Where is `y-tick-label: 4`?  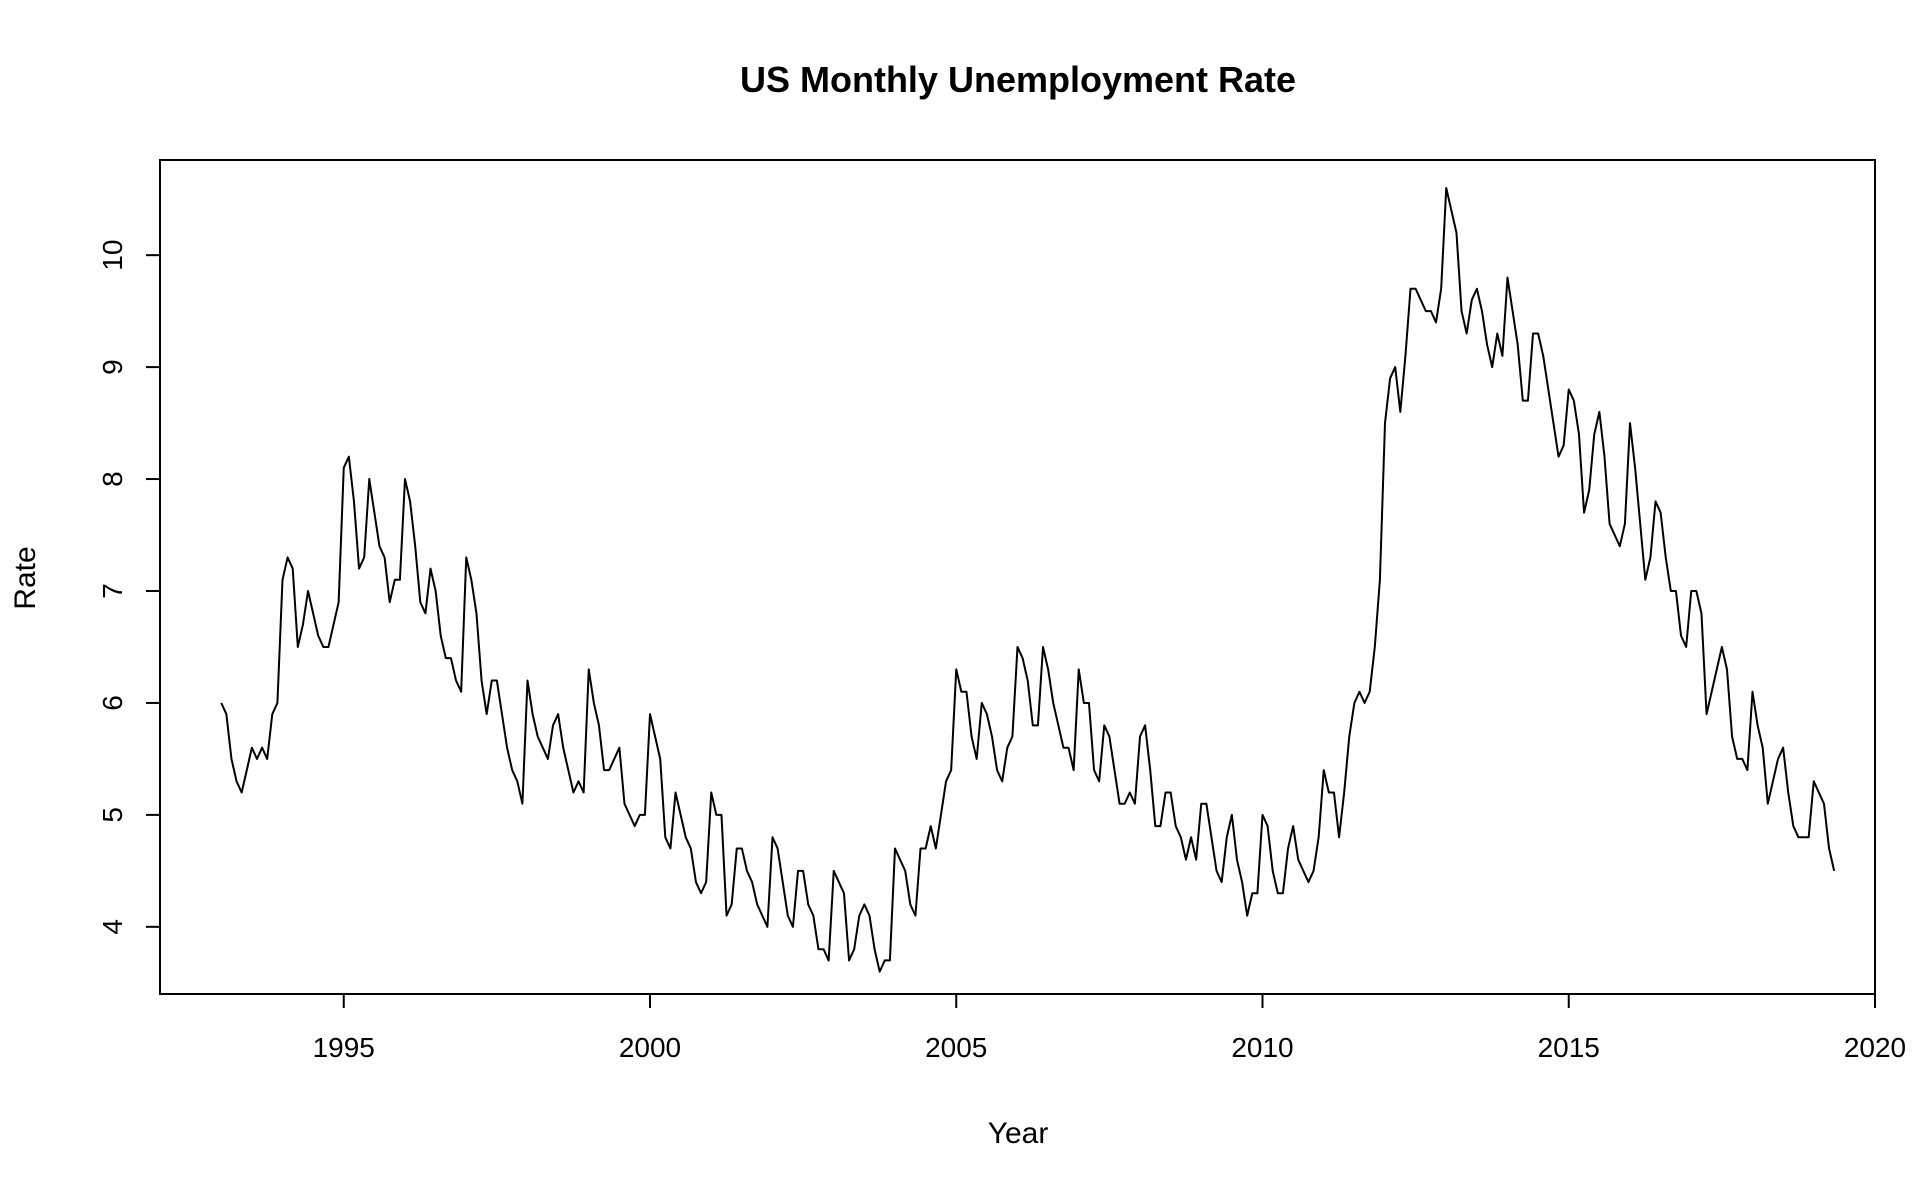 y-tick-label: 4 is located at coordinates (112, 927).